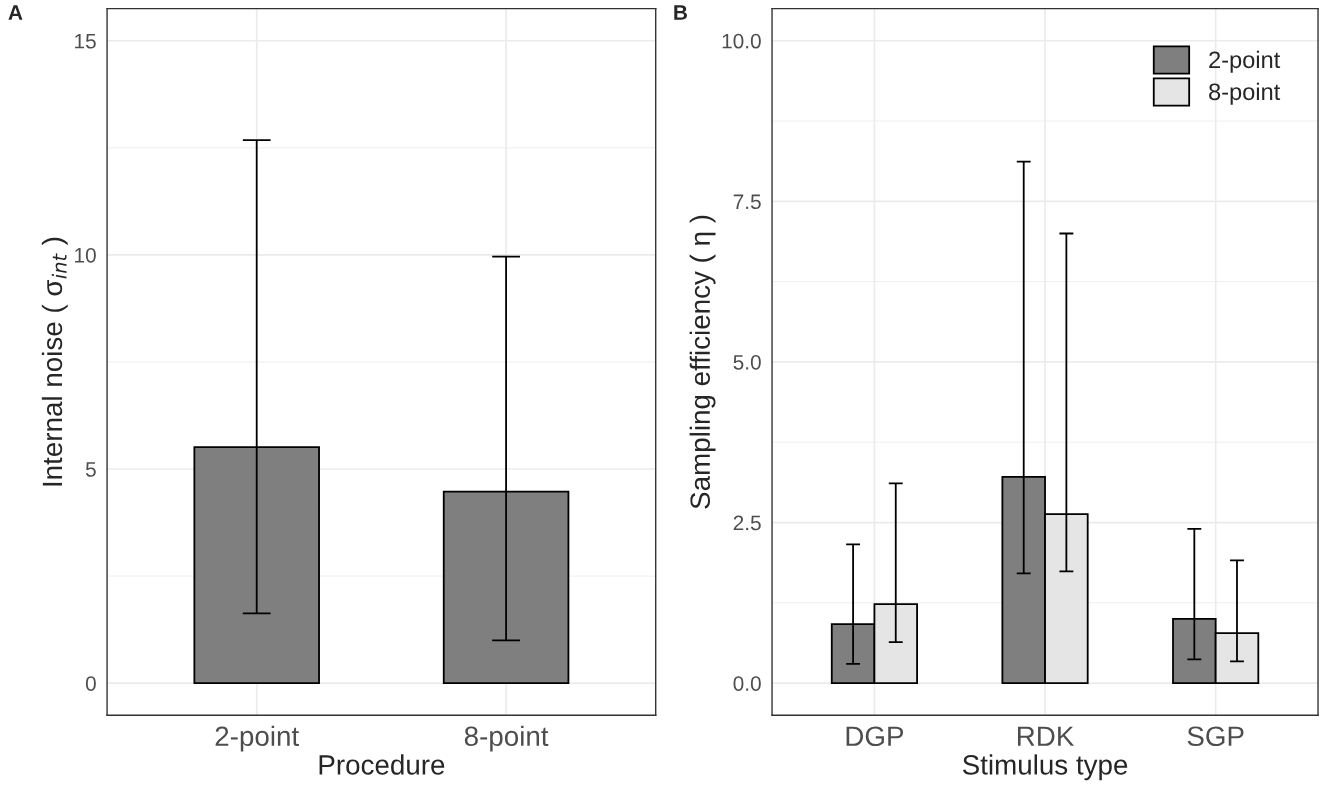 The image size is (1322, 786). I want to click on x-tick-label: 8-point, so click(506, 738).